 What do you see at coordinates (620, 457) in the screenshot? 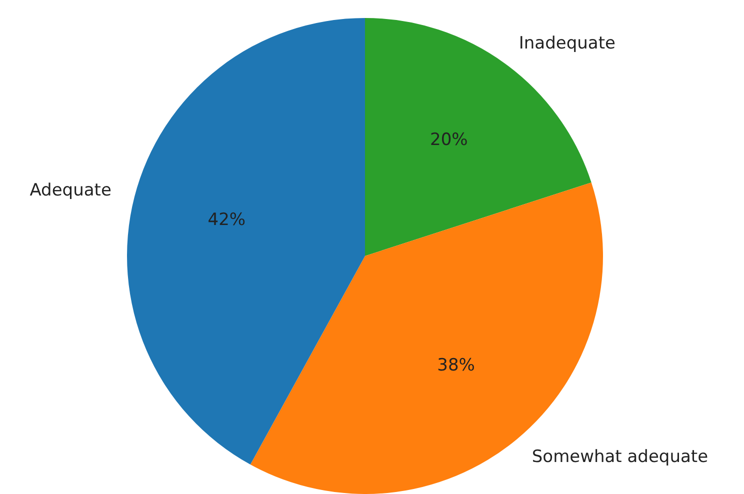
I see `slice-label: Somewhat adequate` at bounding box center [620, 457].